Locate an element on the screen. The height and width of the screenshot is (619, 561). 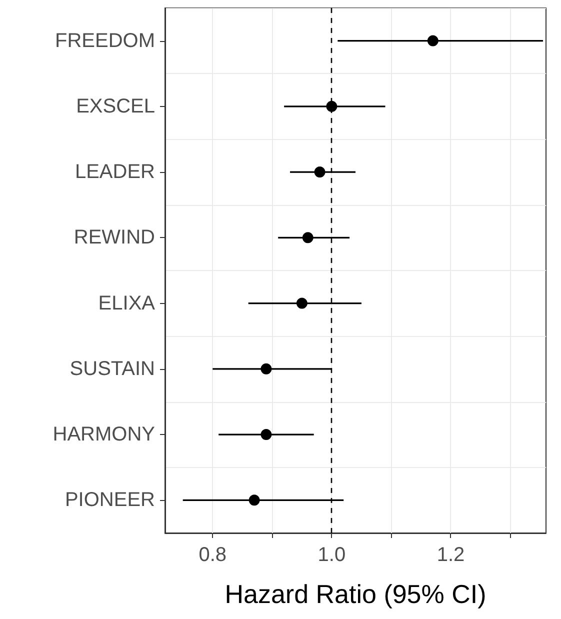
x-tick-label: 0.8 is located at coordinates (212, 555).